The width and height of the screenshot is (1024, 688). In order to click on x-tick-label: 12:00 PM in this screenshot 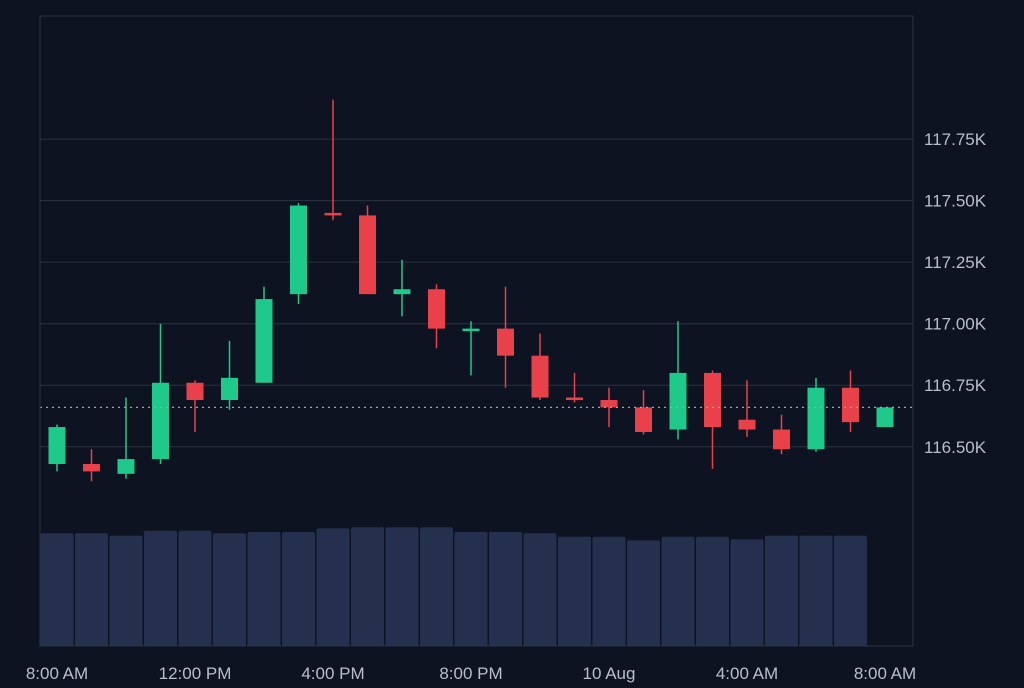, I will do `click(195, 673)`.